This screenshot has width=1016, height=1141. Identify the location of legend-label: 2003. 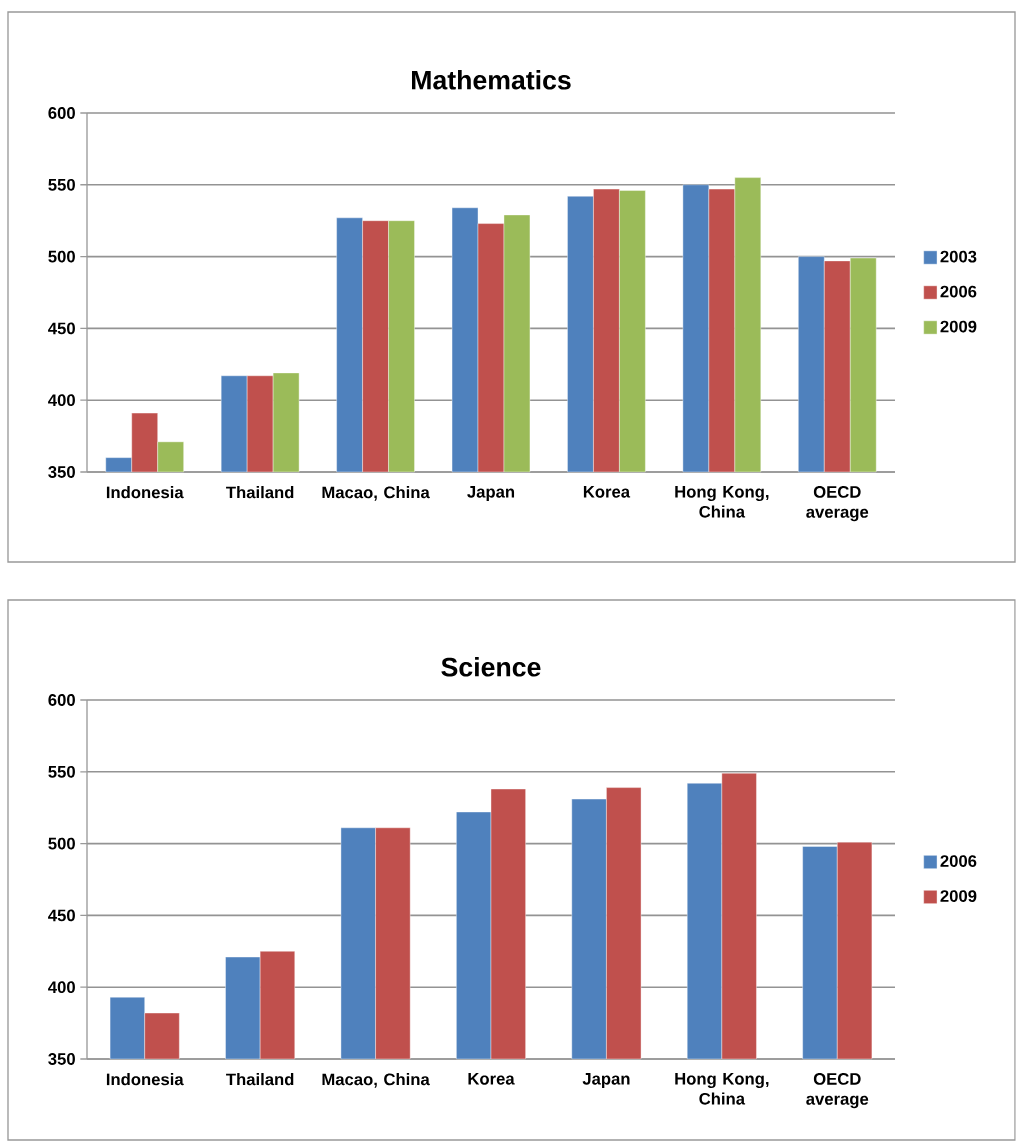
(958, 256).